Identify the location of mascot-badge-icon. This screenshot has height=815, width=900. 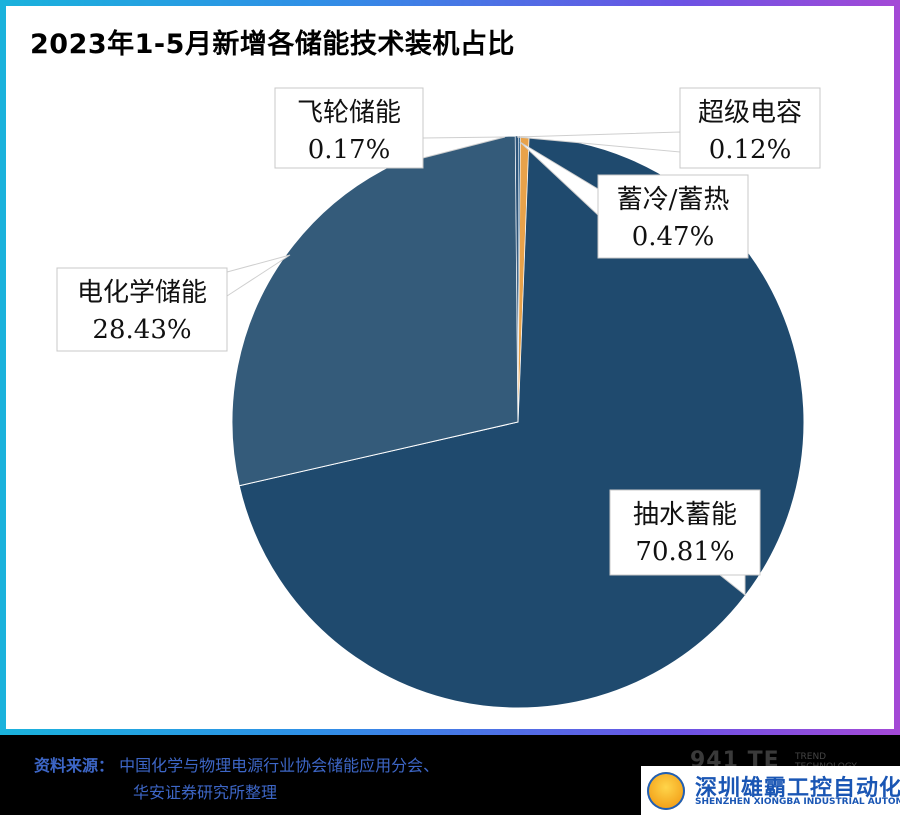
(666, 791).